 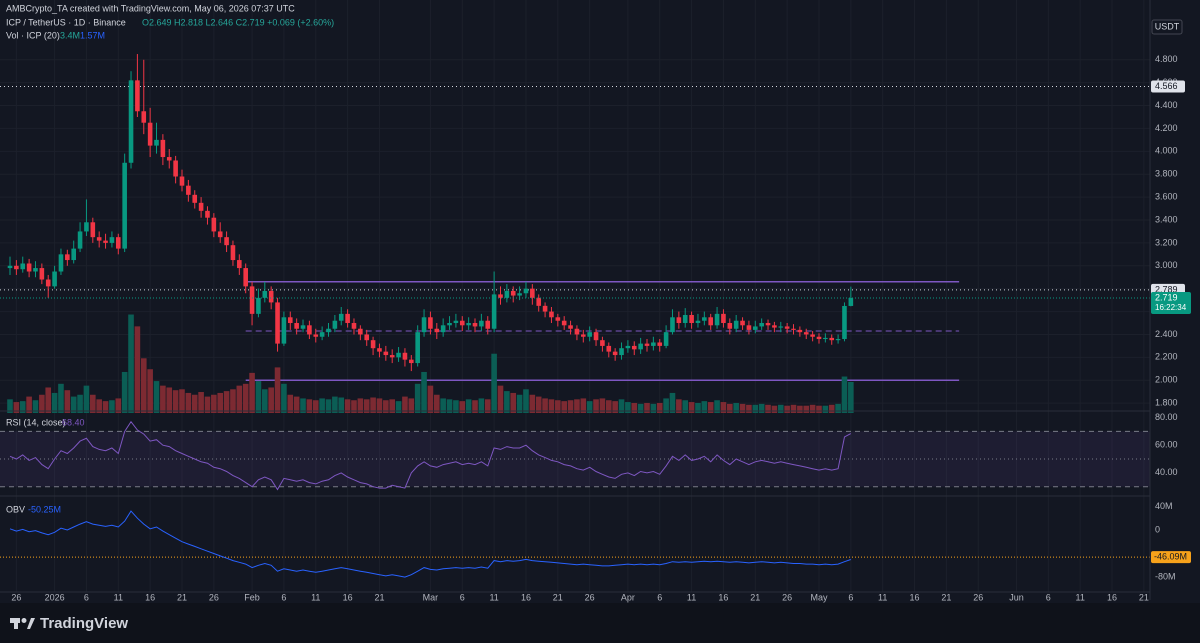 What do you see at coordinates (1166, 289) in the screenshot?
I see `level-label: 2.789` at bounding box center [1166, 289].